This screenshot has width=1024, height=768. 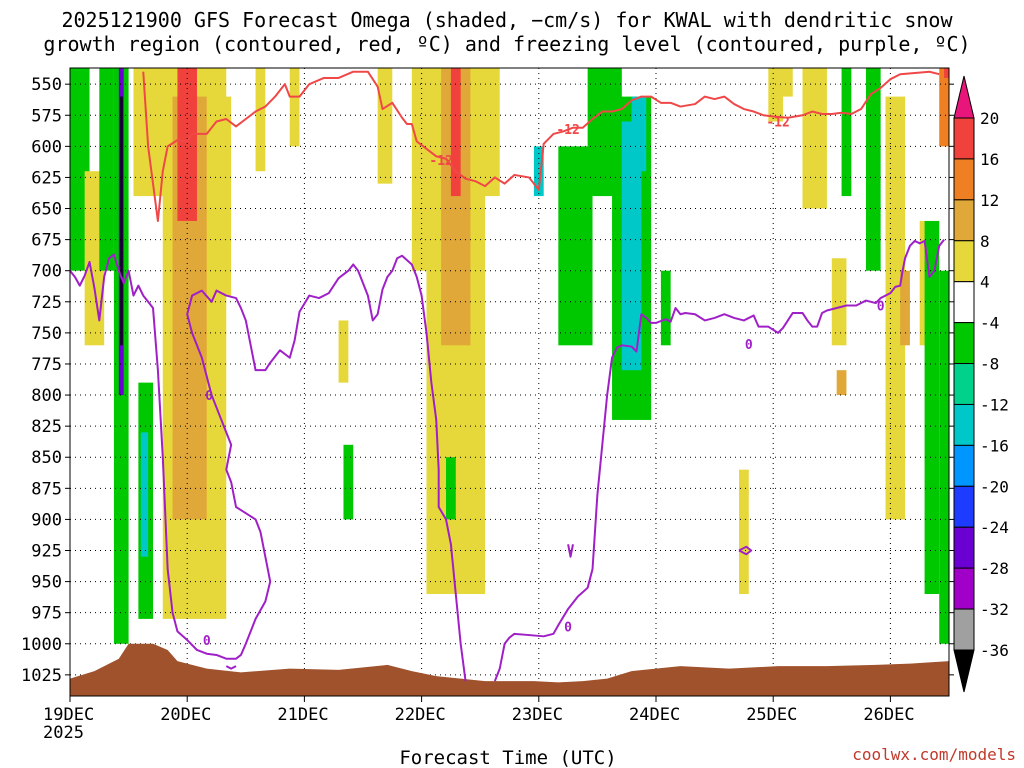 What do you see at coordinates (46, 116) in the screenshot?
I see `y-tick-label: 575` at bounding box center [46, 116].